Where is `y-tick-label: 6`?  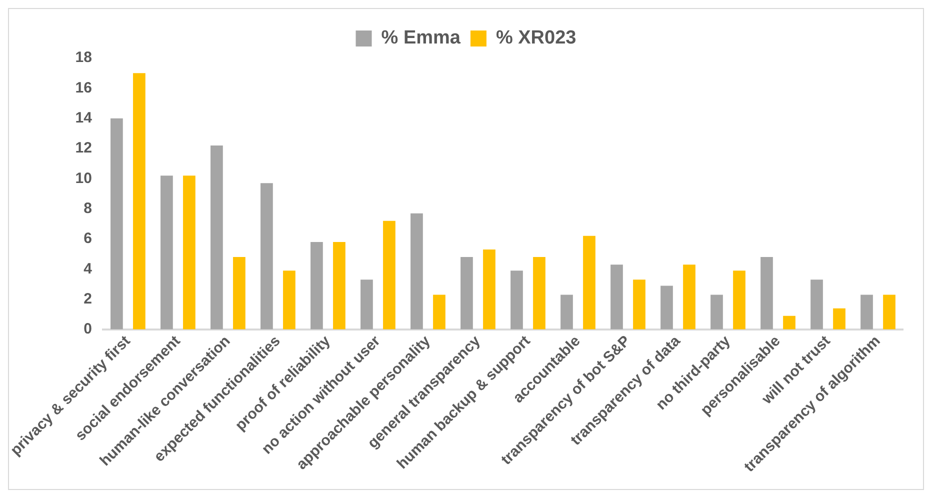
y-tick-label: 6 is located at coordinates (88, 239).